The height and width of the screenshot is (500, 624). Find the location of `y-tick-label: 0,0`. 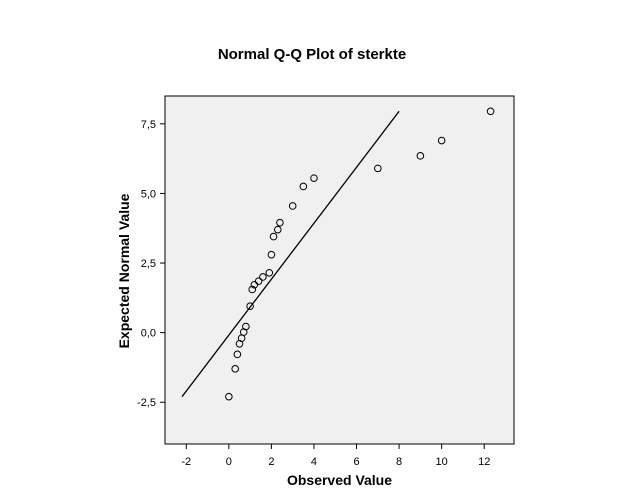

y-tick-label: 0,0 is located at coordinates (148, 334).